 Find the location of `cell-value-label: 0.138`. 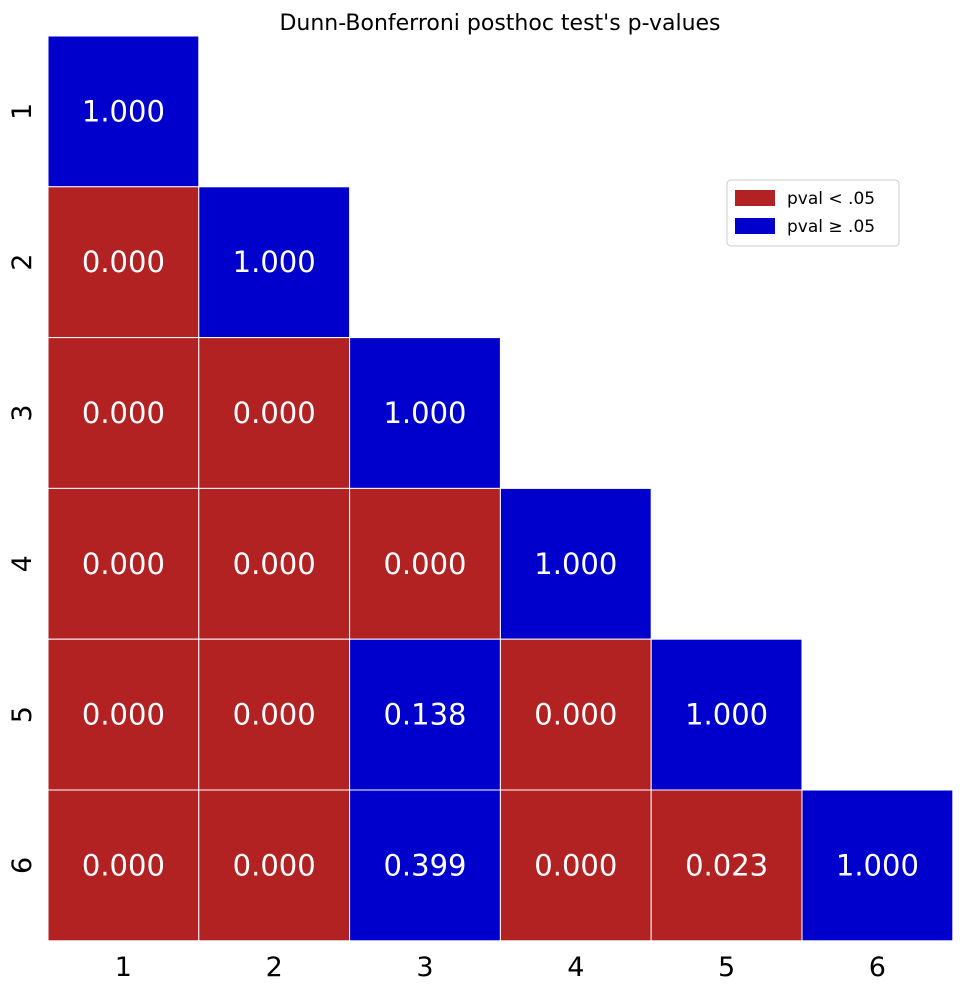

cell-value-label: 0.138 is located at coordinates (424, 715).